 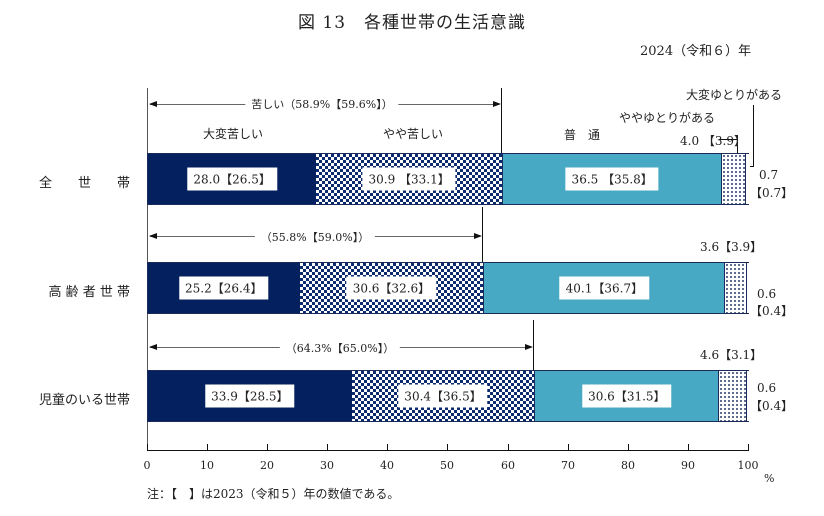 I want to click on x-tick-label: 30, so click(x=327, y=465).